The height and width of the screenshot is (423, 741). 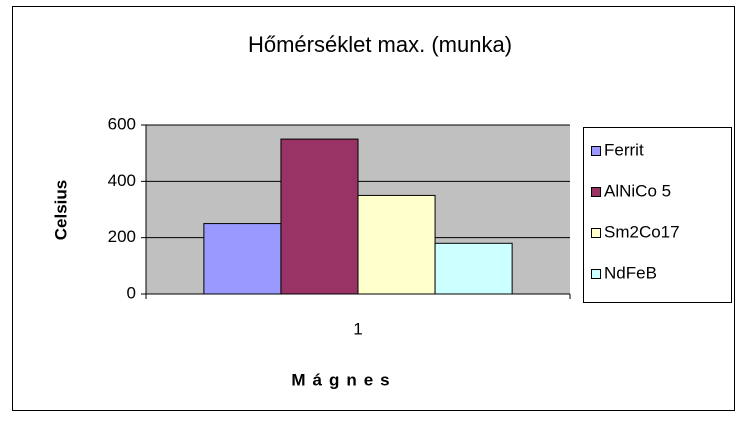 I want to click on legend-label: AlNiCo 5, so click(x=637, y=190).